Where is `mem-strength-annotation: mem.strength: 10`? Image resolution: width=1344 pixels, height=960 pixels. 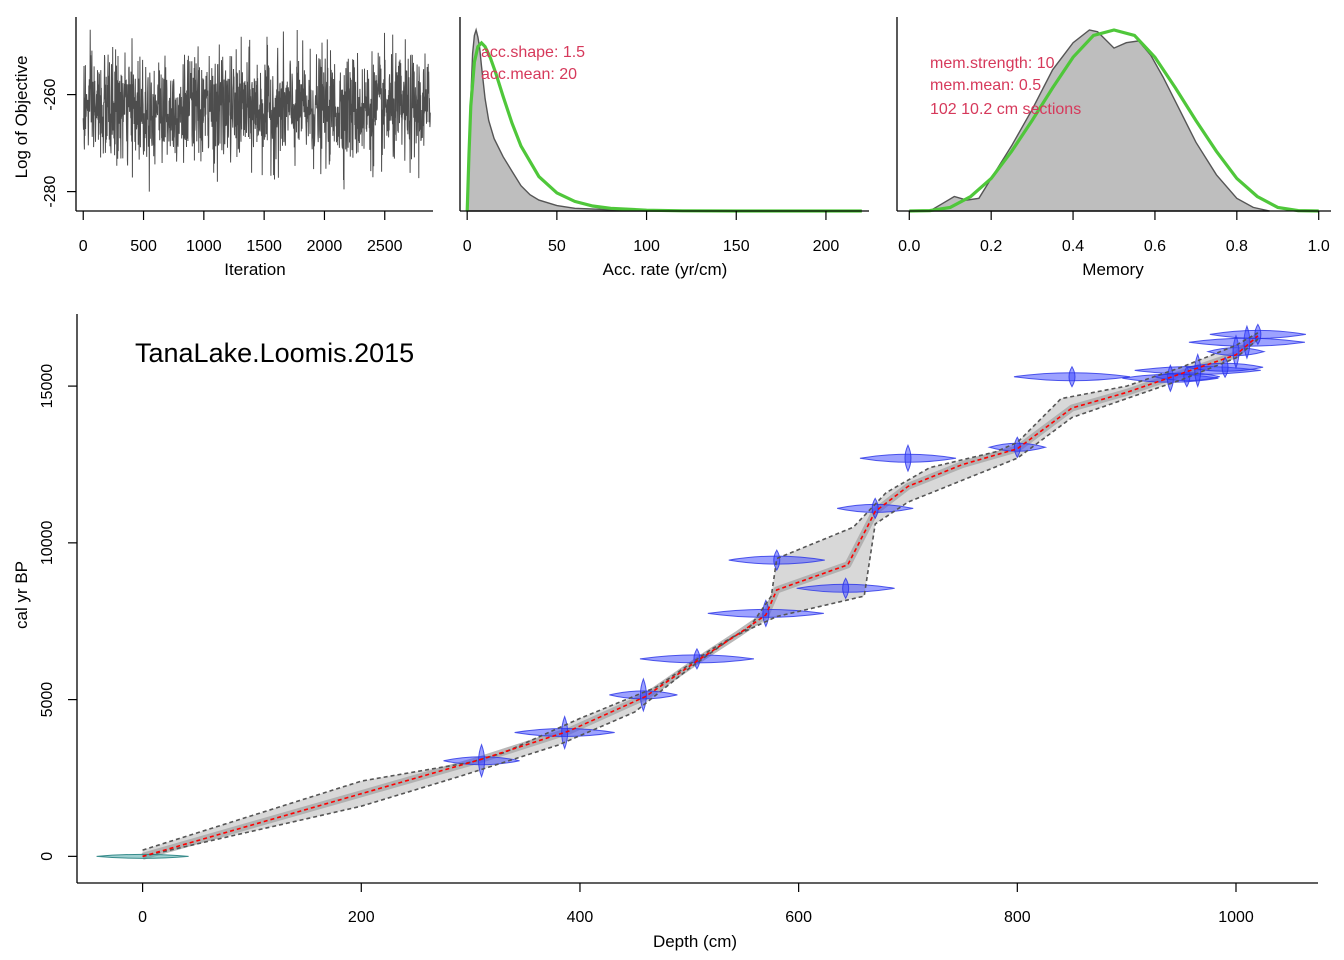 mem-strength-annotation: mem.strength: 10 is located at coordinates (992, 63).